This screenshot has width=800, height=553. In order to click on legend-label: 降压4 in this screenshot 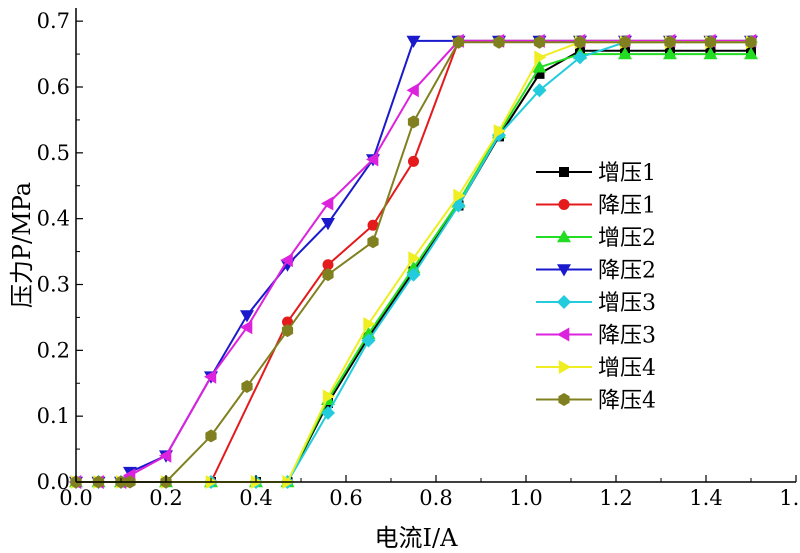, I will do `click(627, 401)`.